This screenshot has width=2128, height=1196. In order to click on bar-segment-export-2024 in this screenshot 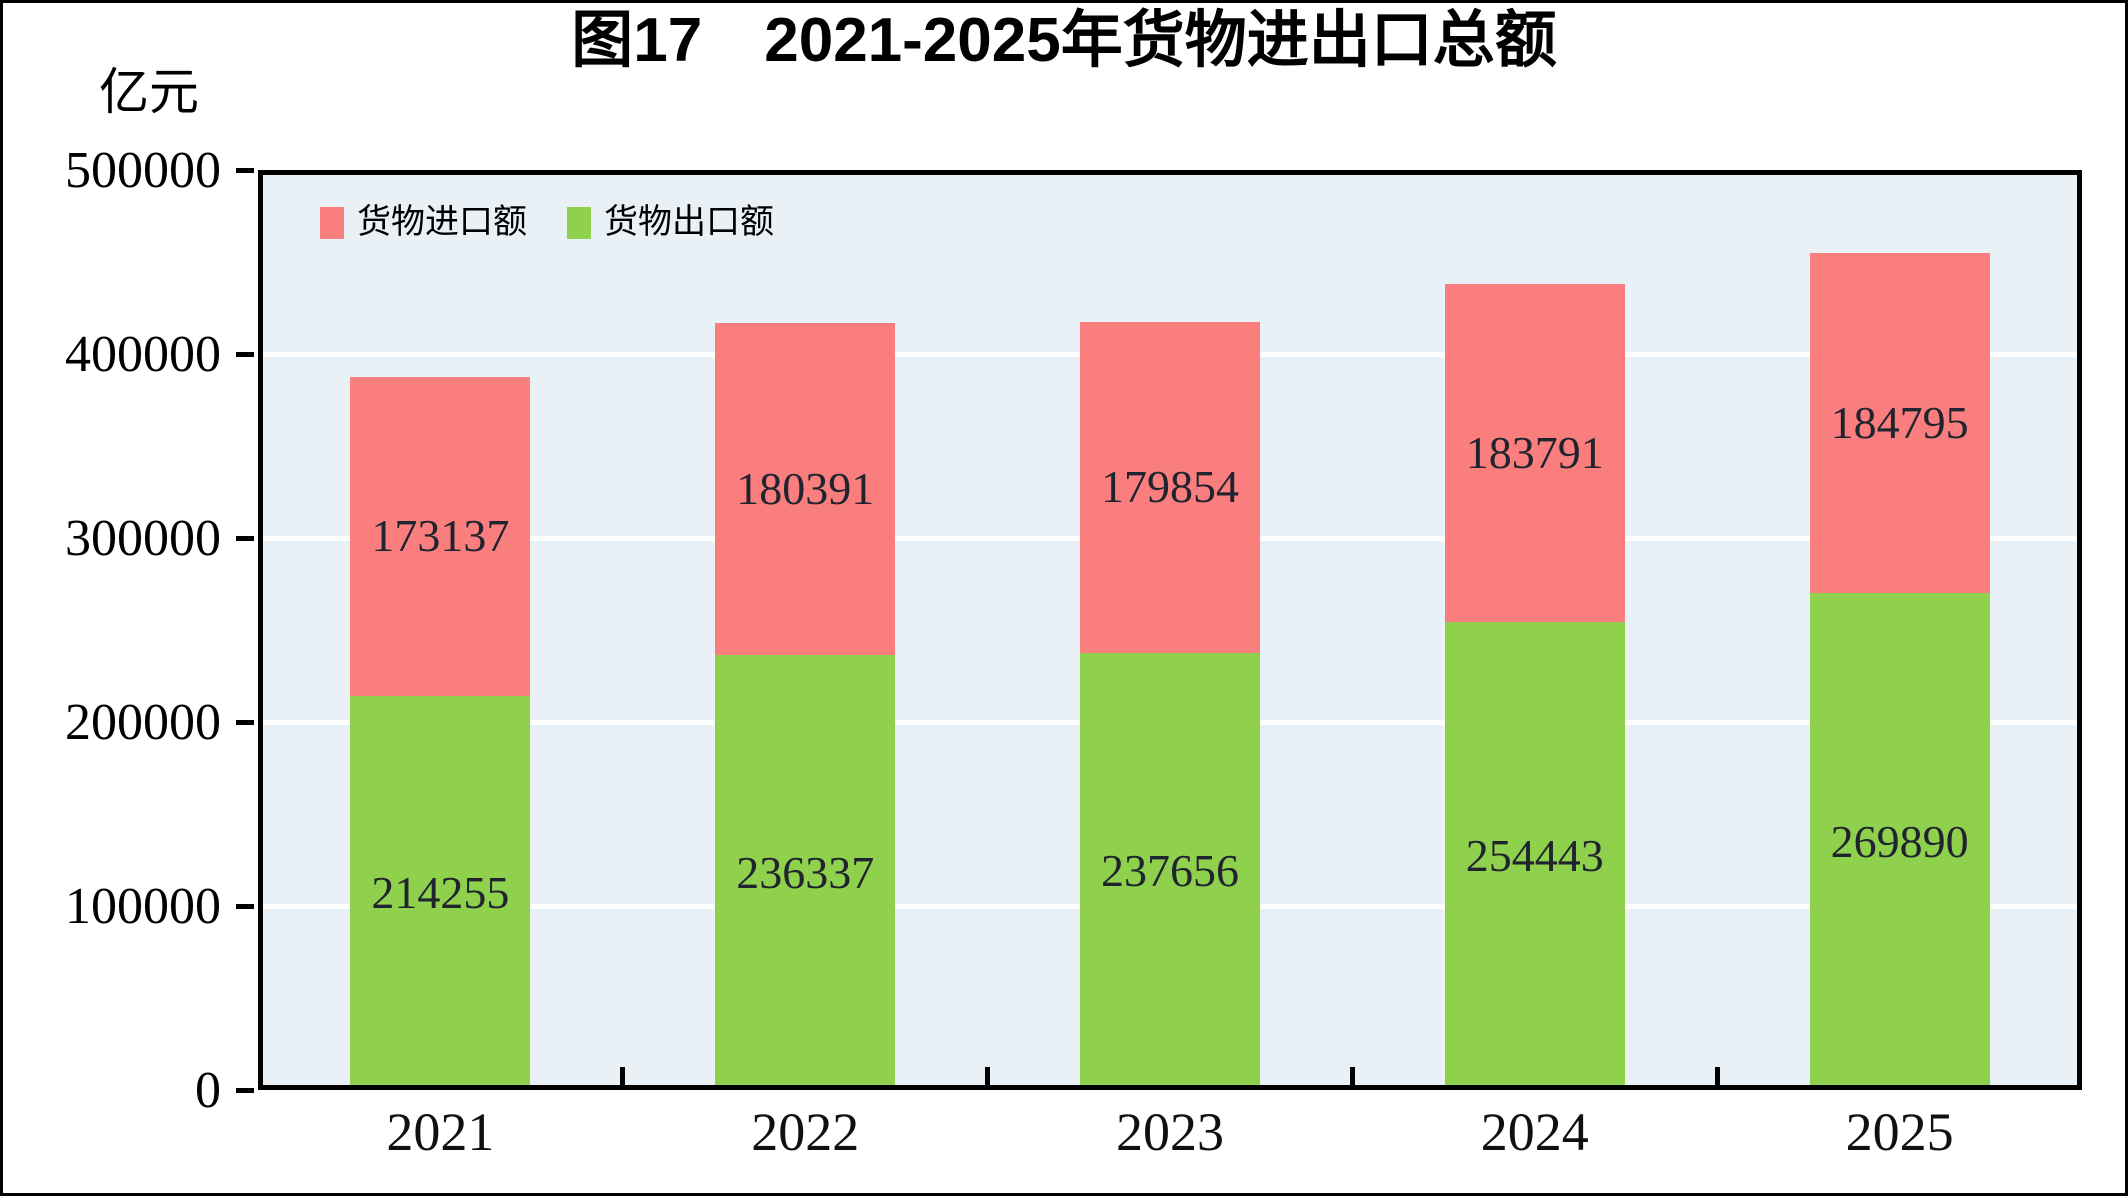, I will do `click(1534, 855)`.